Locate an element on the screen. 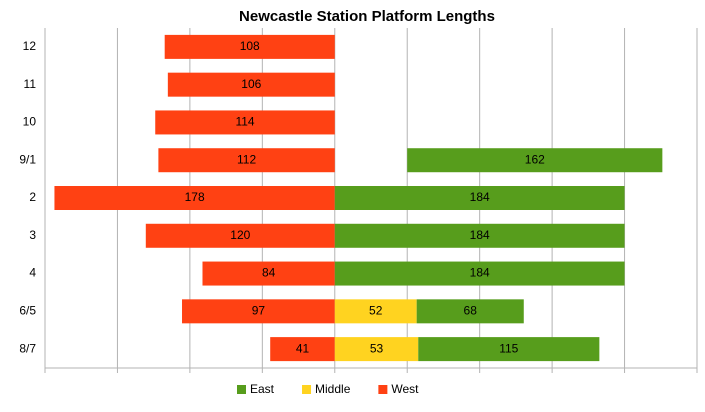  y-tick-label: 11 is located at coordinates (30, 84).